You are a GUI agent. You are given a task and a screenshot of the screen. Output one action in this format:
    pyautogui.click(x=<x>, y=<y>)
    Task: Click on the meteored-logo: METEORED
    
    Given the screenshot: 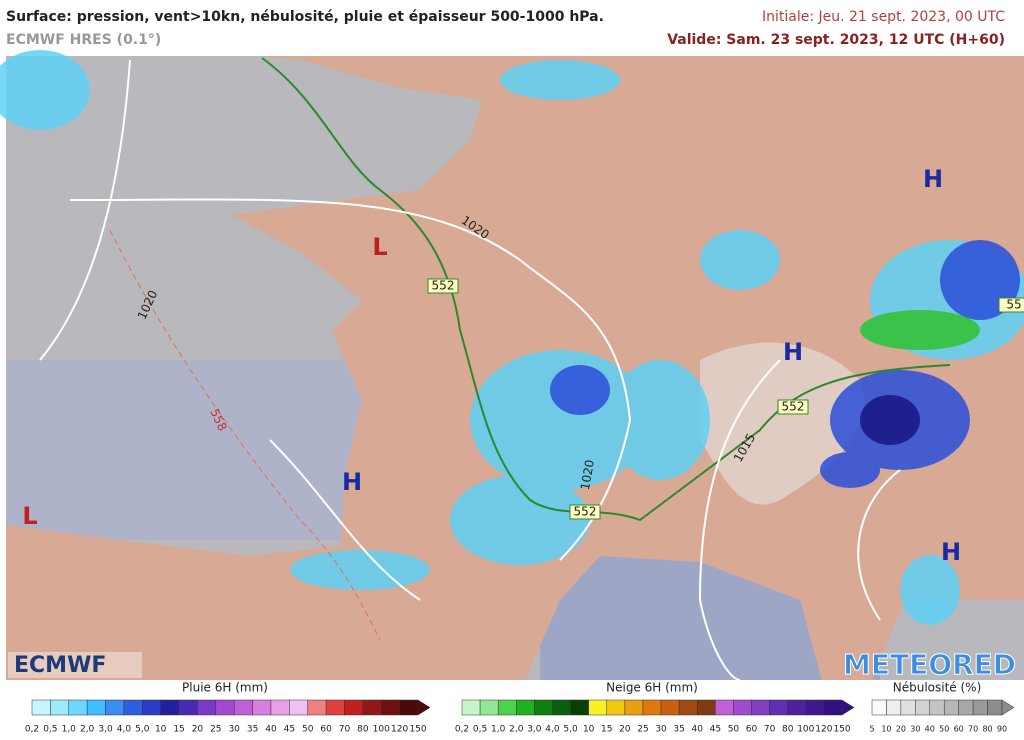 What is the action you would take?
    pyautogui.click(x=929, y=664)
    